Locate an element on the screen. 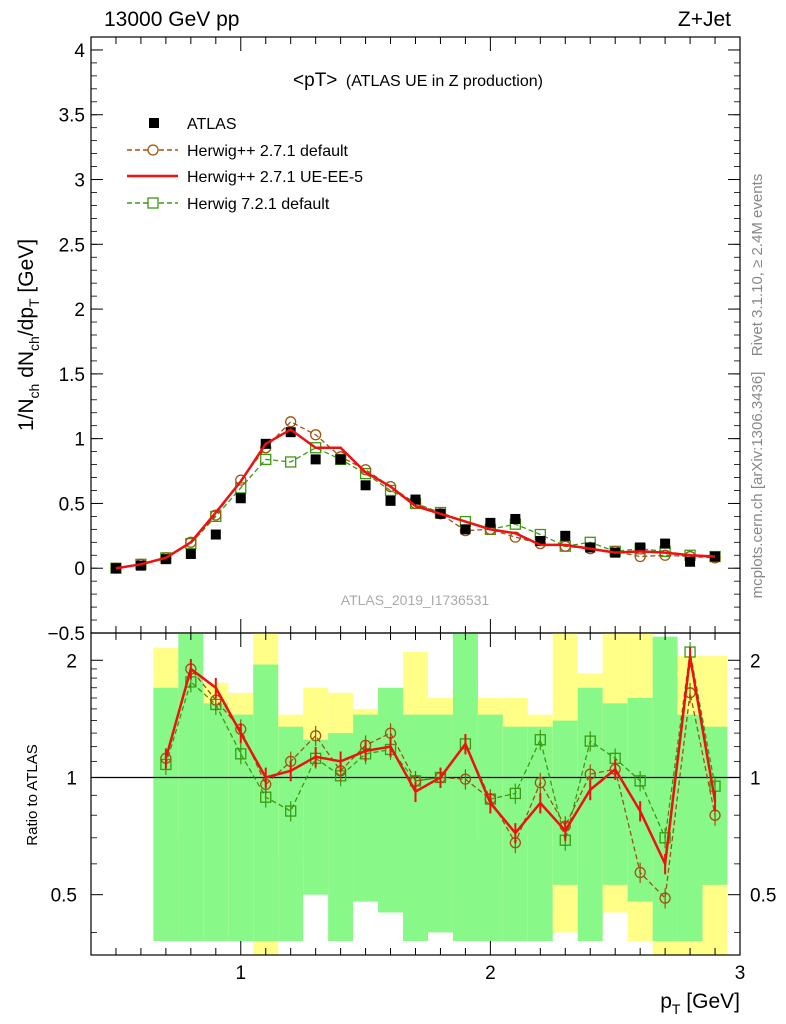 This screenshot has width=786, height=1024. main-y-tick-label: 0 is located at coordinates (79, 569).